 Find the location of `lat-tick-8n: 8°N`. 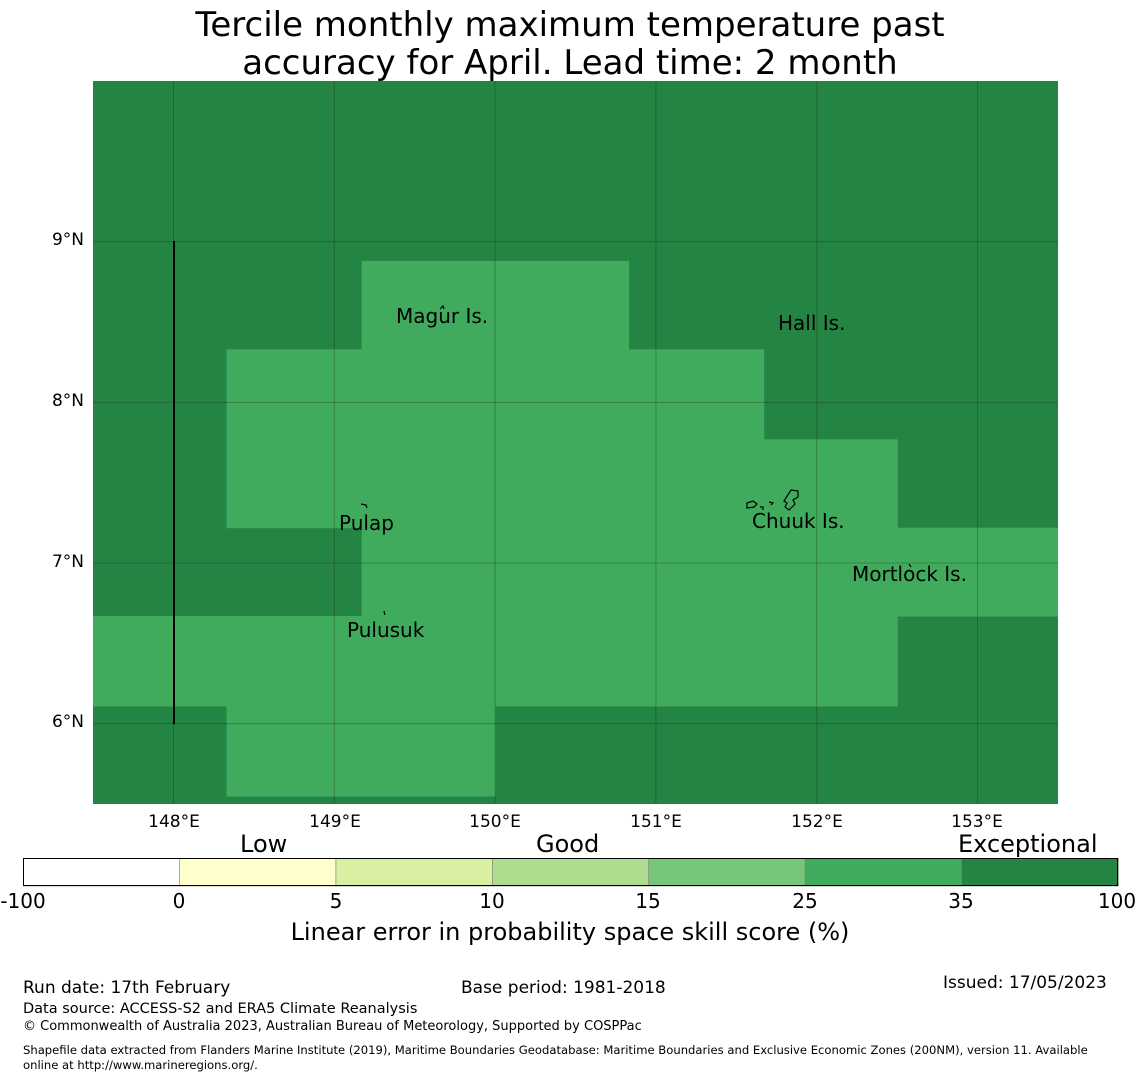

lat-tick-8n: 8°N is located at coordinates (67, 401).